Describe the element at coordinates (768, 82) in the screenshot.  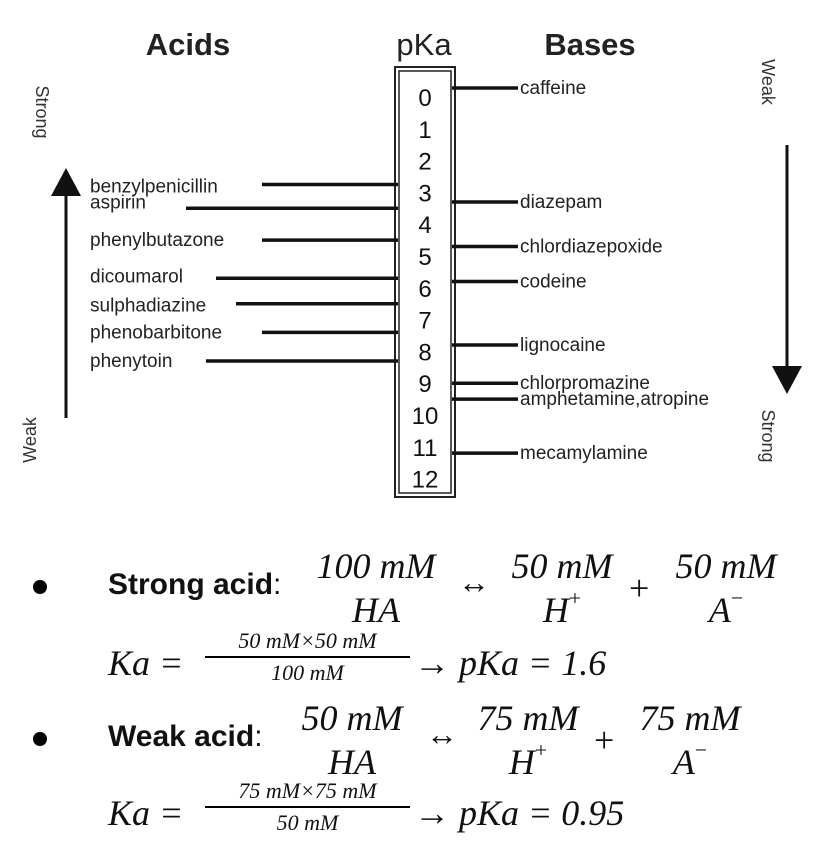
I see `right-top-label: Weak` at that location.